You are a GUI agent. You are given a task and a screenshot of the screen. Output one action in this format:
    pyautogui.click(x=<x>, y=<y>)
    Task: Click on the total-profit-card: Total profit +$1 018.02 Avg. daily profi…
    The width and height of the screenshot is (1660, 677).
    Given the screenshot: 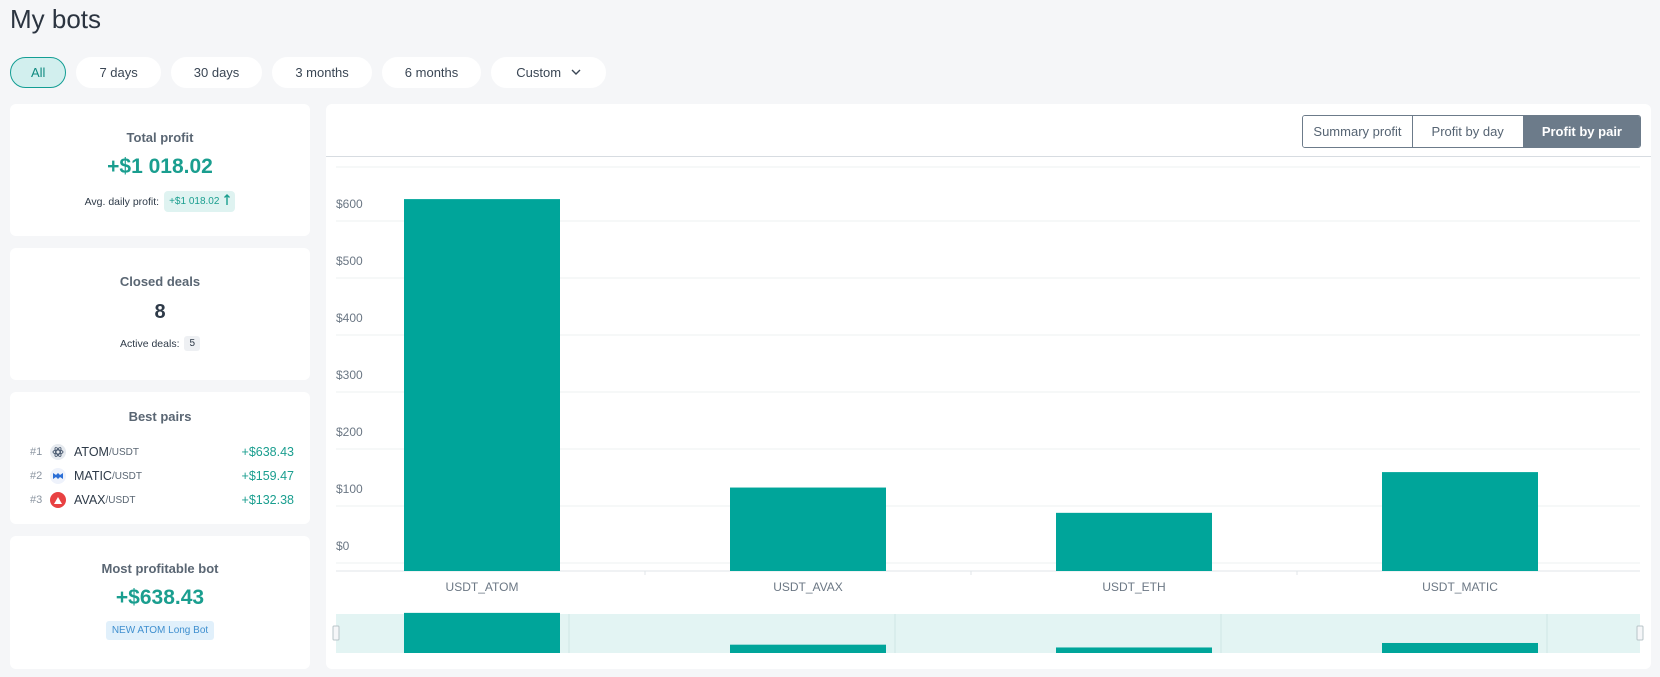 What is the action you would take?
    pyautogui.click(x=160, y=170)
    